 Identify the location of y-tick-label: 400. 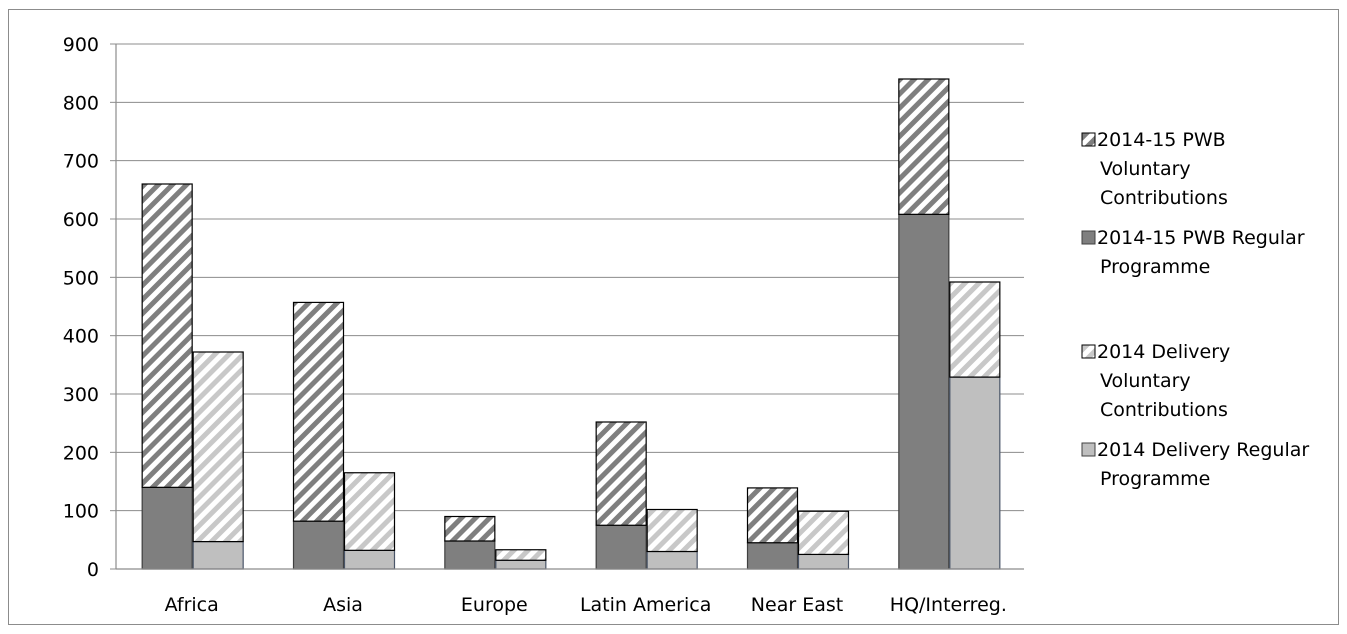
(81, 337).